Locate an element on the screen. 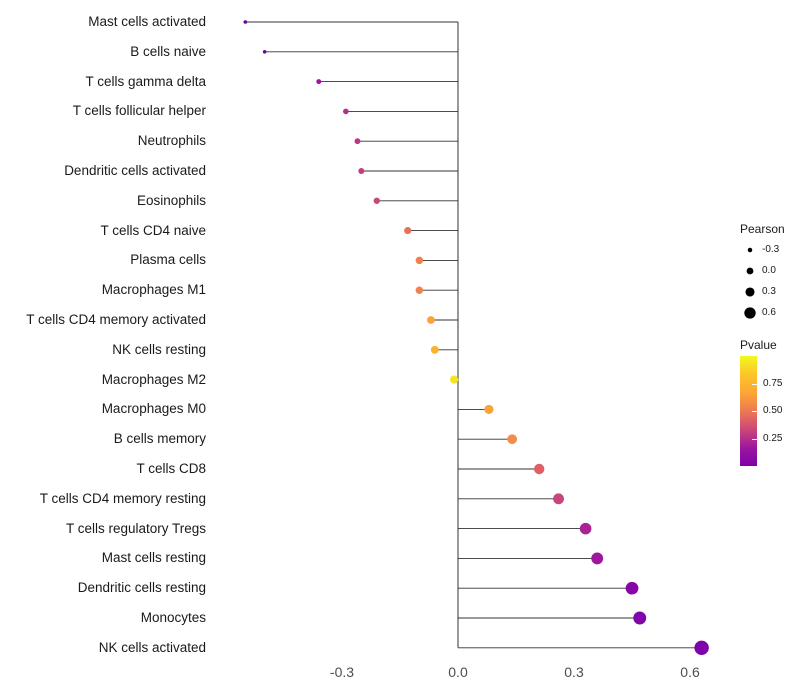  y-axis-label: Macrophages M2 is located at coordinates (153, 379).